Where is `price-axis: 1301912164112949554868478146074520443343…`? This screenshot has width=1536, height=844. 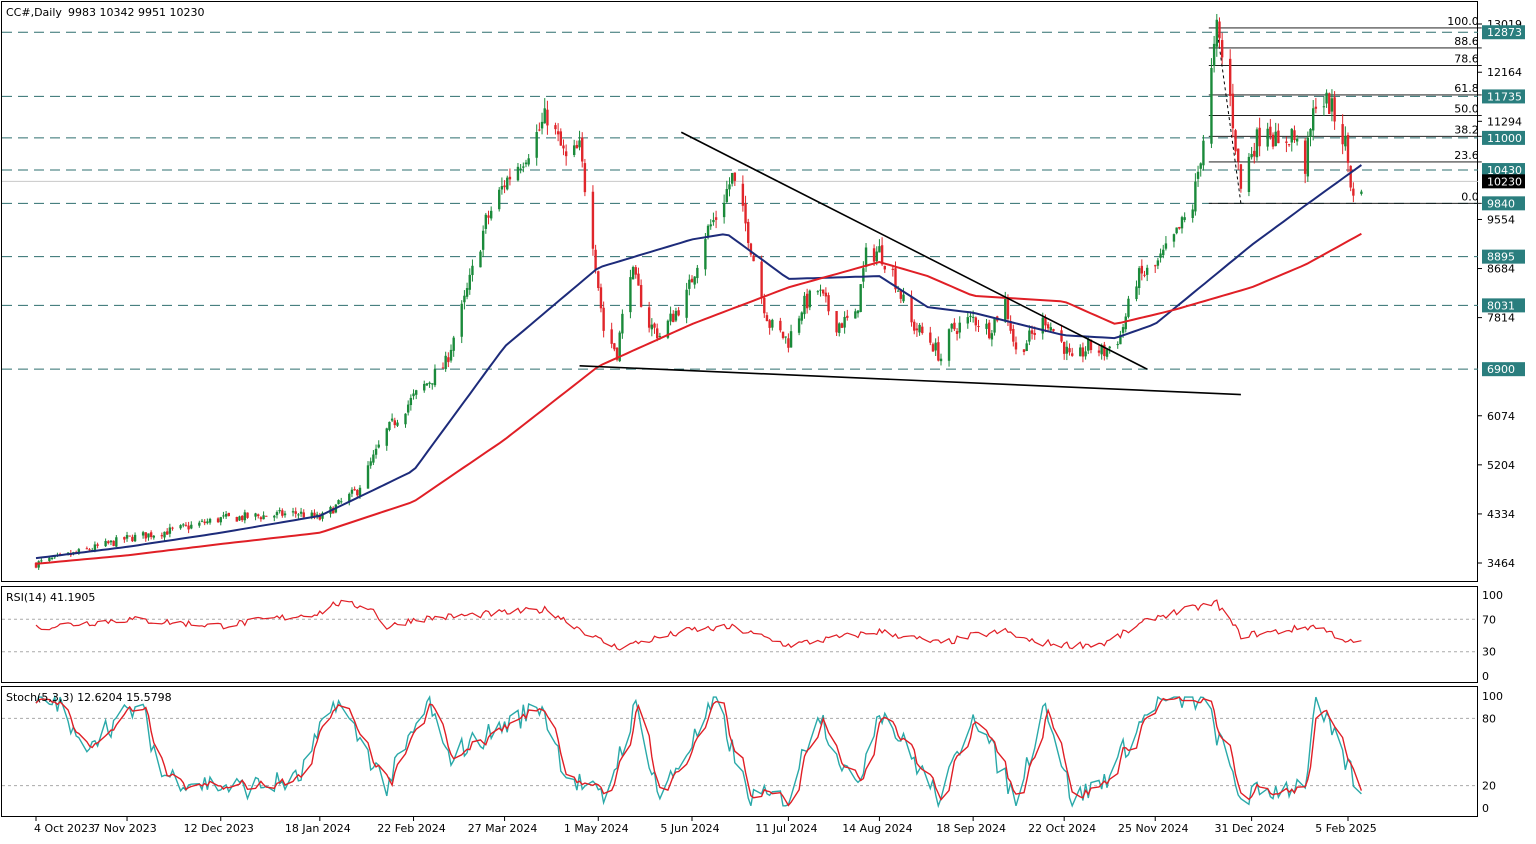 price-axis: 1301912164112949554868478146074520443343… is located at coordinates (1501, 294).